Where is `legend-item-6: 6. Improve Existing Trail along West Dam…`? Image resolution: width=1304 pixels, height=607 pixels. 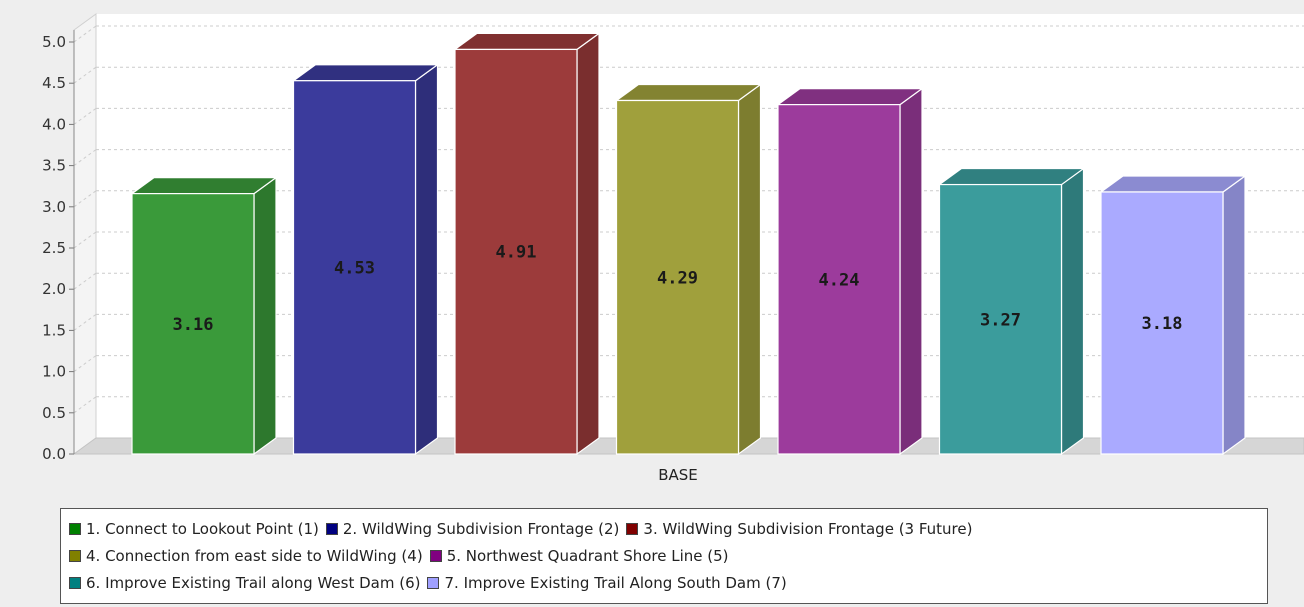 legend-item-6: 6. Improve Existing Trail along West Dam… is located at coordinates (244, 583).